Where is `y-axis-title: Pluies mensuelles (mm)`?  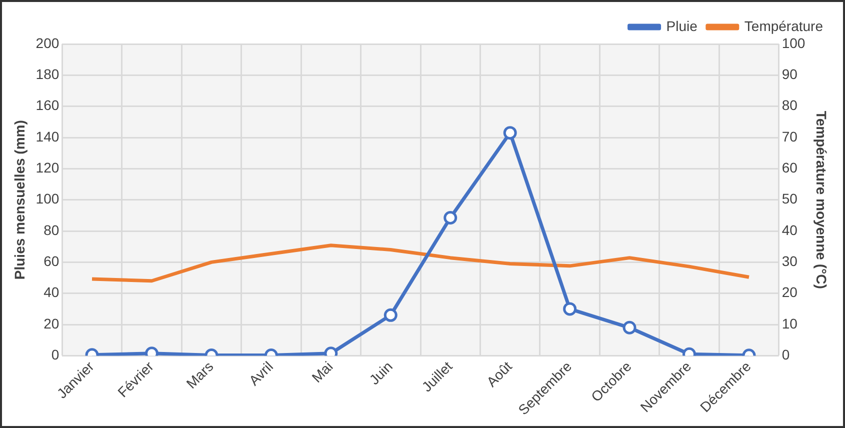
y-axis-title: Pluies mensuelles (mm) is located at coordinates (19, 200).